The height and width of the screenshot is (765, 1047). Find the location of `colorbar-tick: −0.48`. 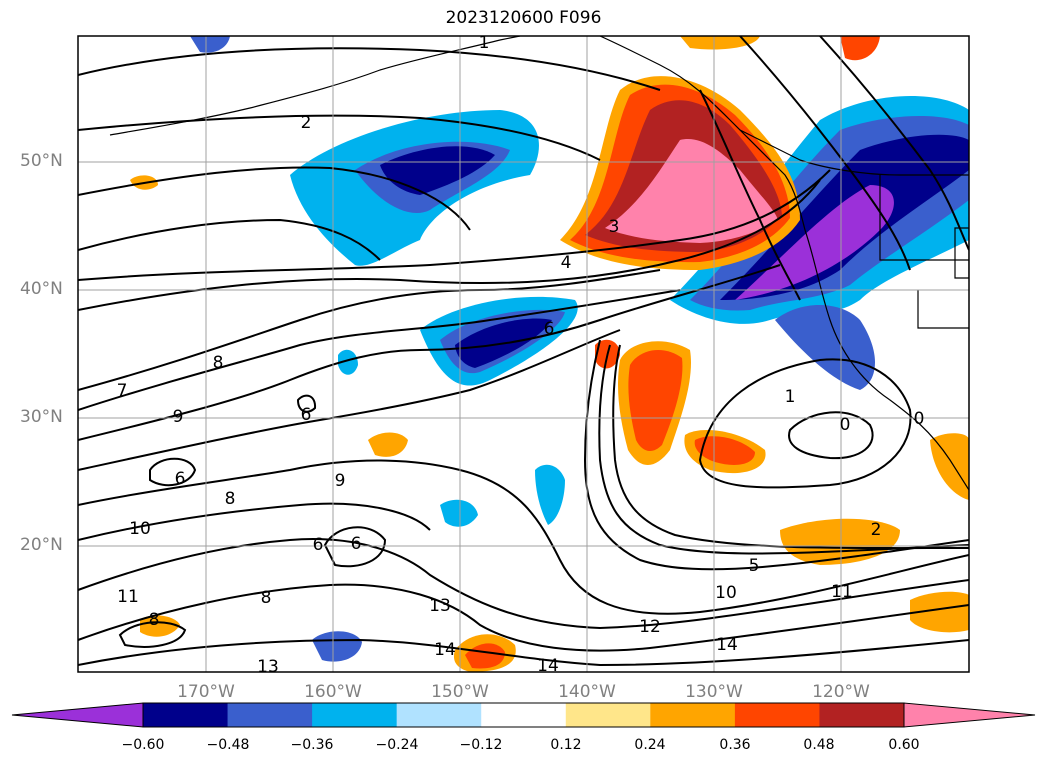

colorbar-tick: −0.48 is located at coordinates (228, 745).